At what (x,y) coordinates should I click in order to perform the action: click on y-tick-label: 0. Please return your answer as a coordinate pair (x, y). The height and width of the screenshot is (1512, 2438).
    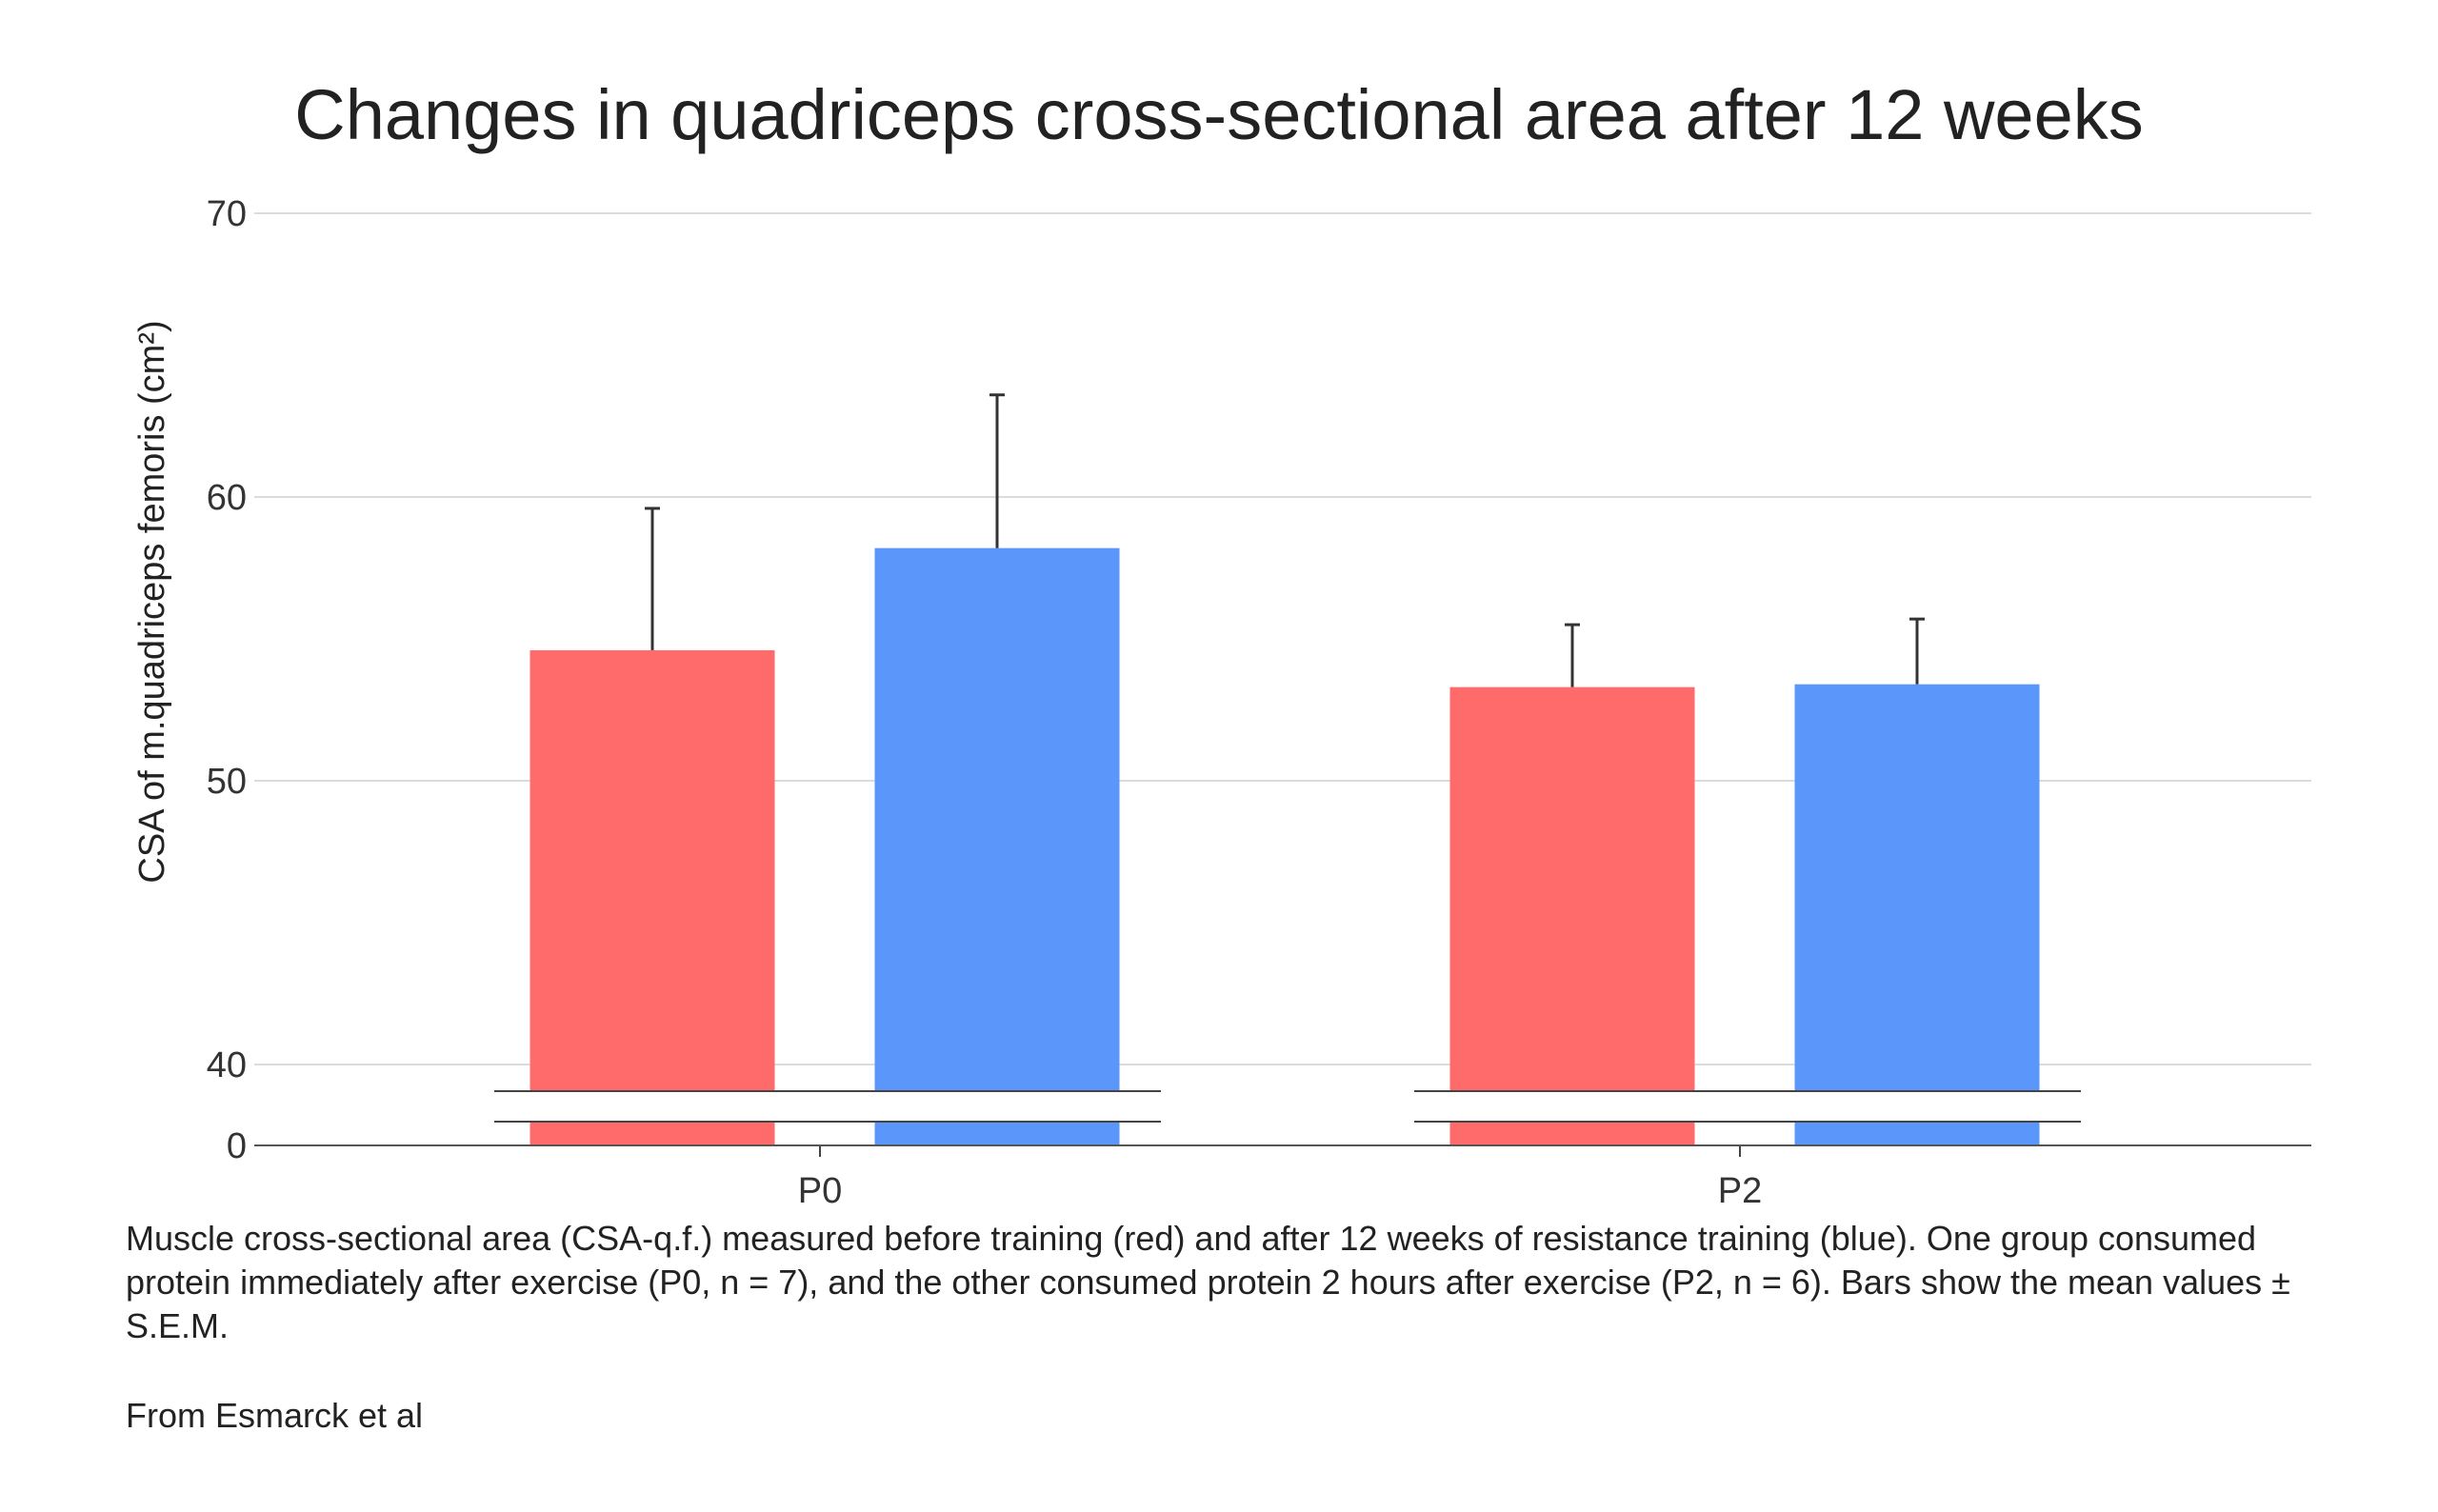
    Looking at the image, I should click on (237, 1146).